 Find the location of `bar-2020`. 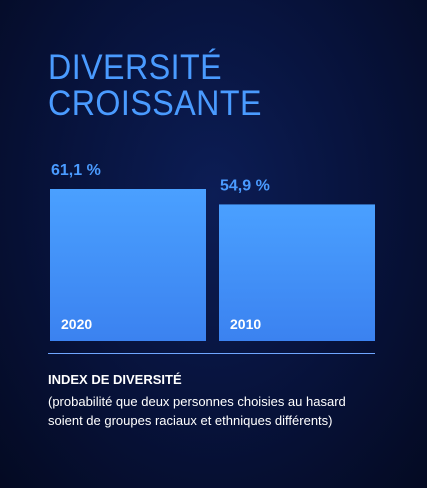

bar-2020 is located at coordinates (128, 265).